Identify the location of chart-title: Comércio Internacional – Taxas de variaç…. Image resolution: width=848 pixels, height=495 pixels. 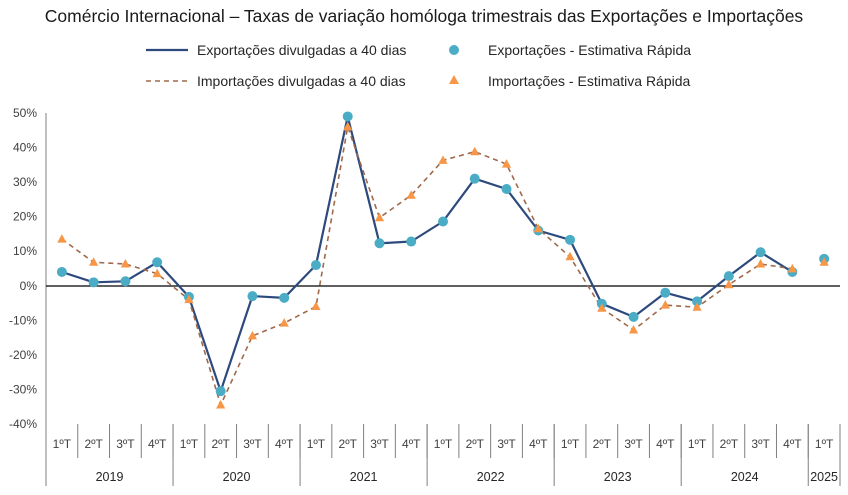
(424, 16).